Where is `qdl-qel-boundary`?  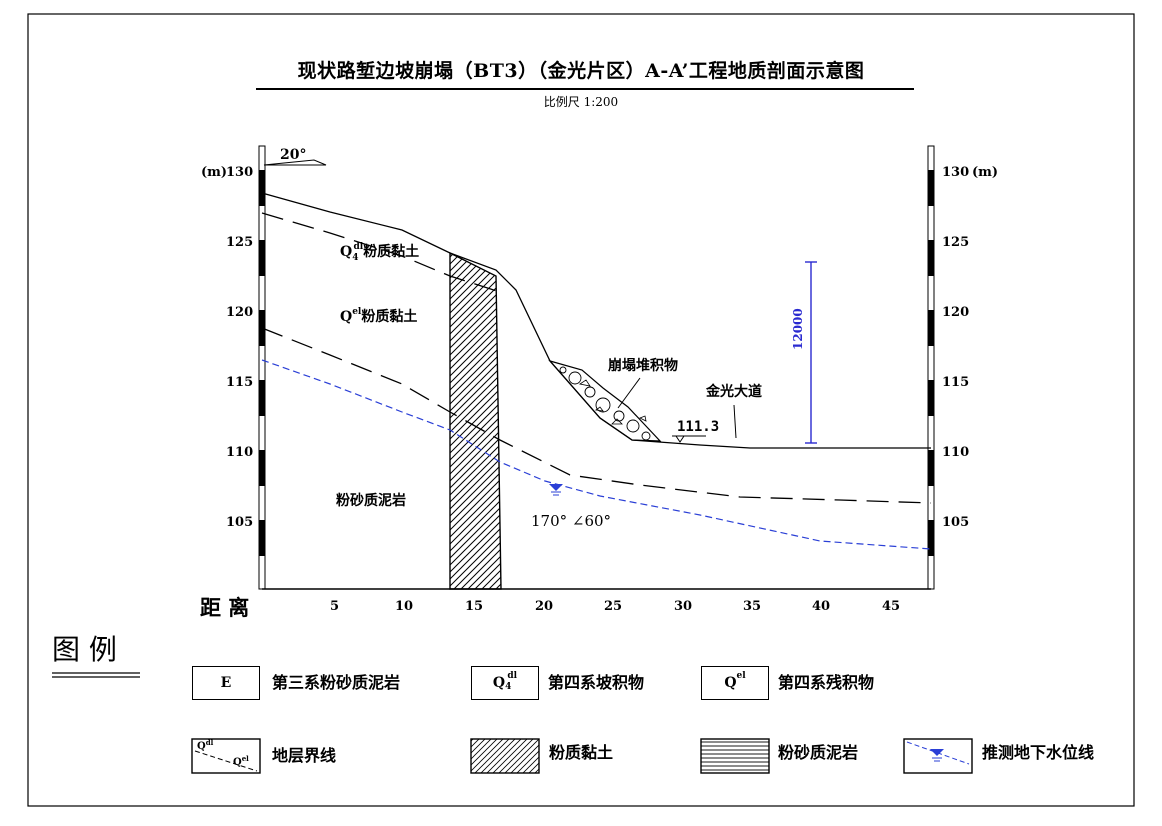
qdl-qel-boundary is located at coordinates (381, 252).